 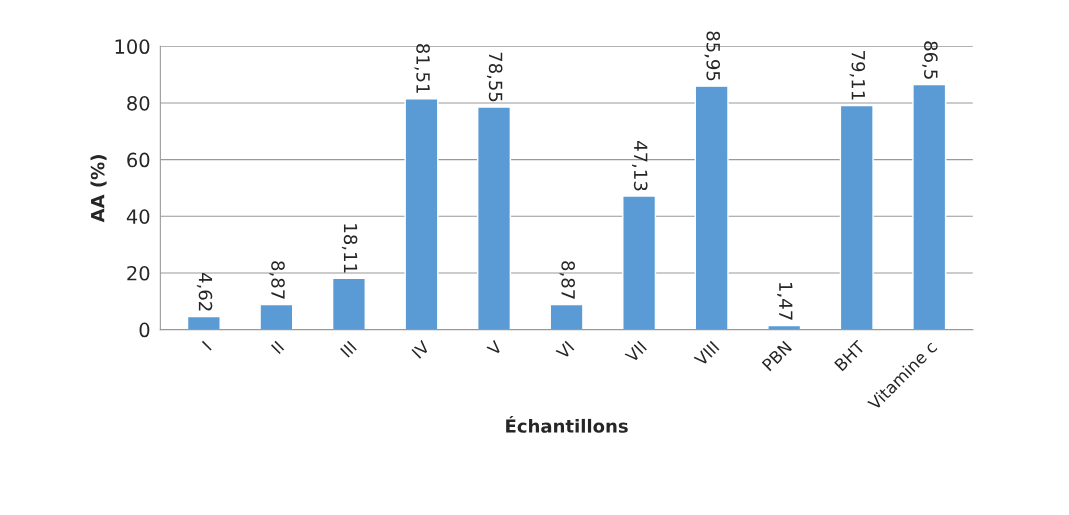 I want to click on data-label: 4,62, so click(x=204, y=291).